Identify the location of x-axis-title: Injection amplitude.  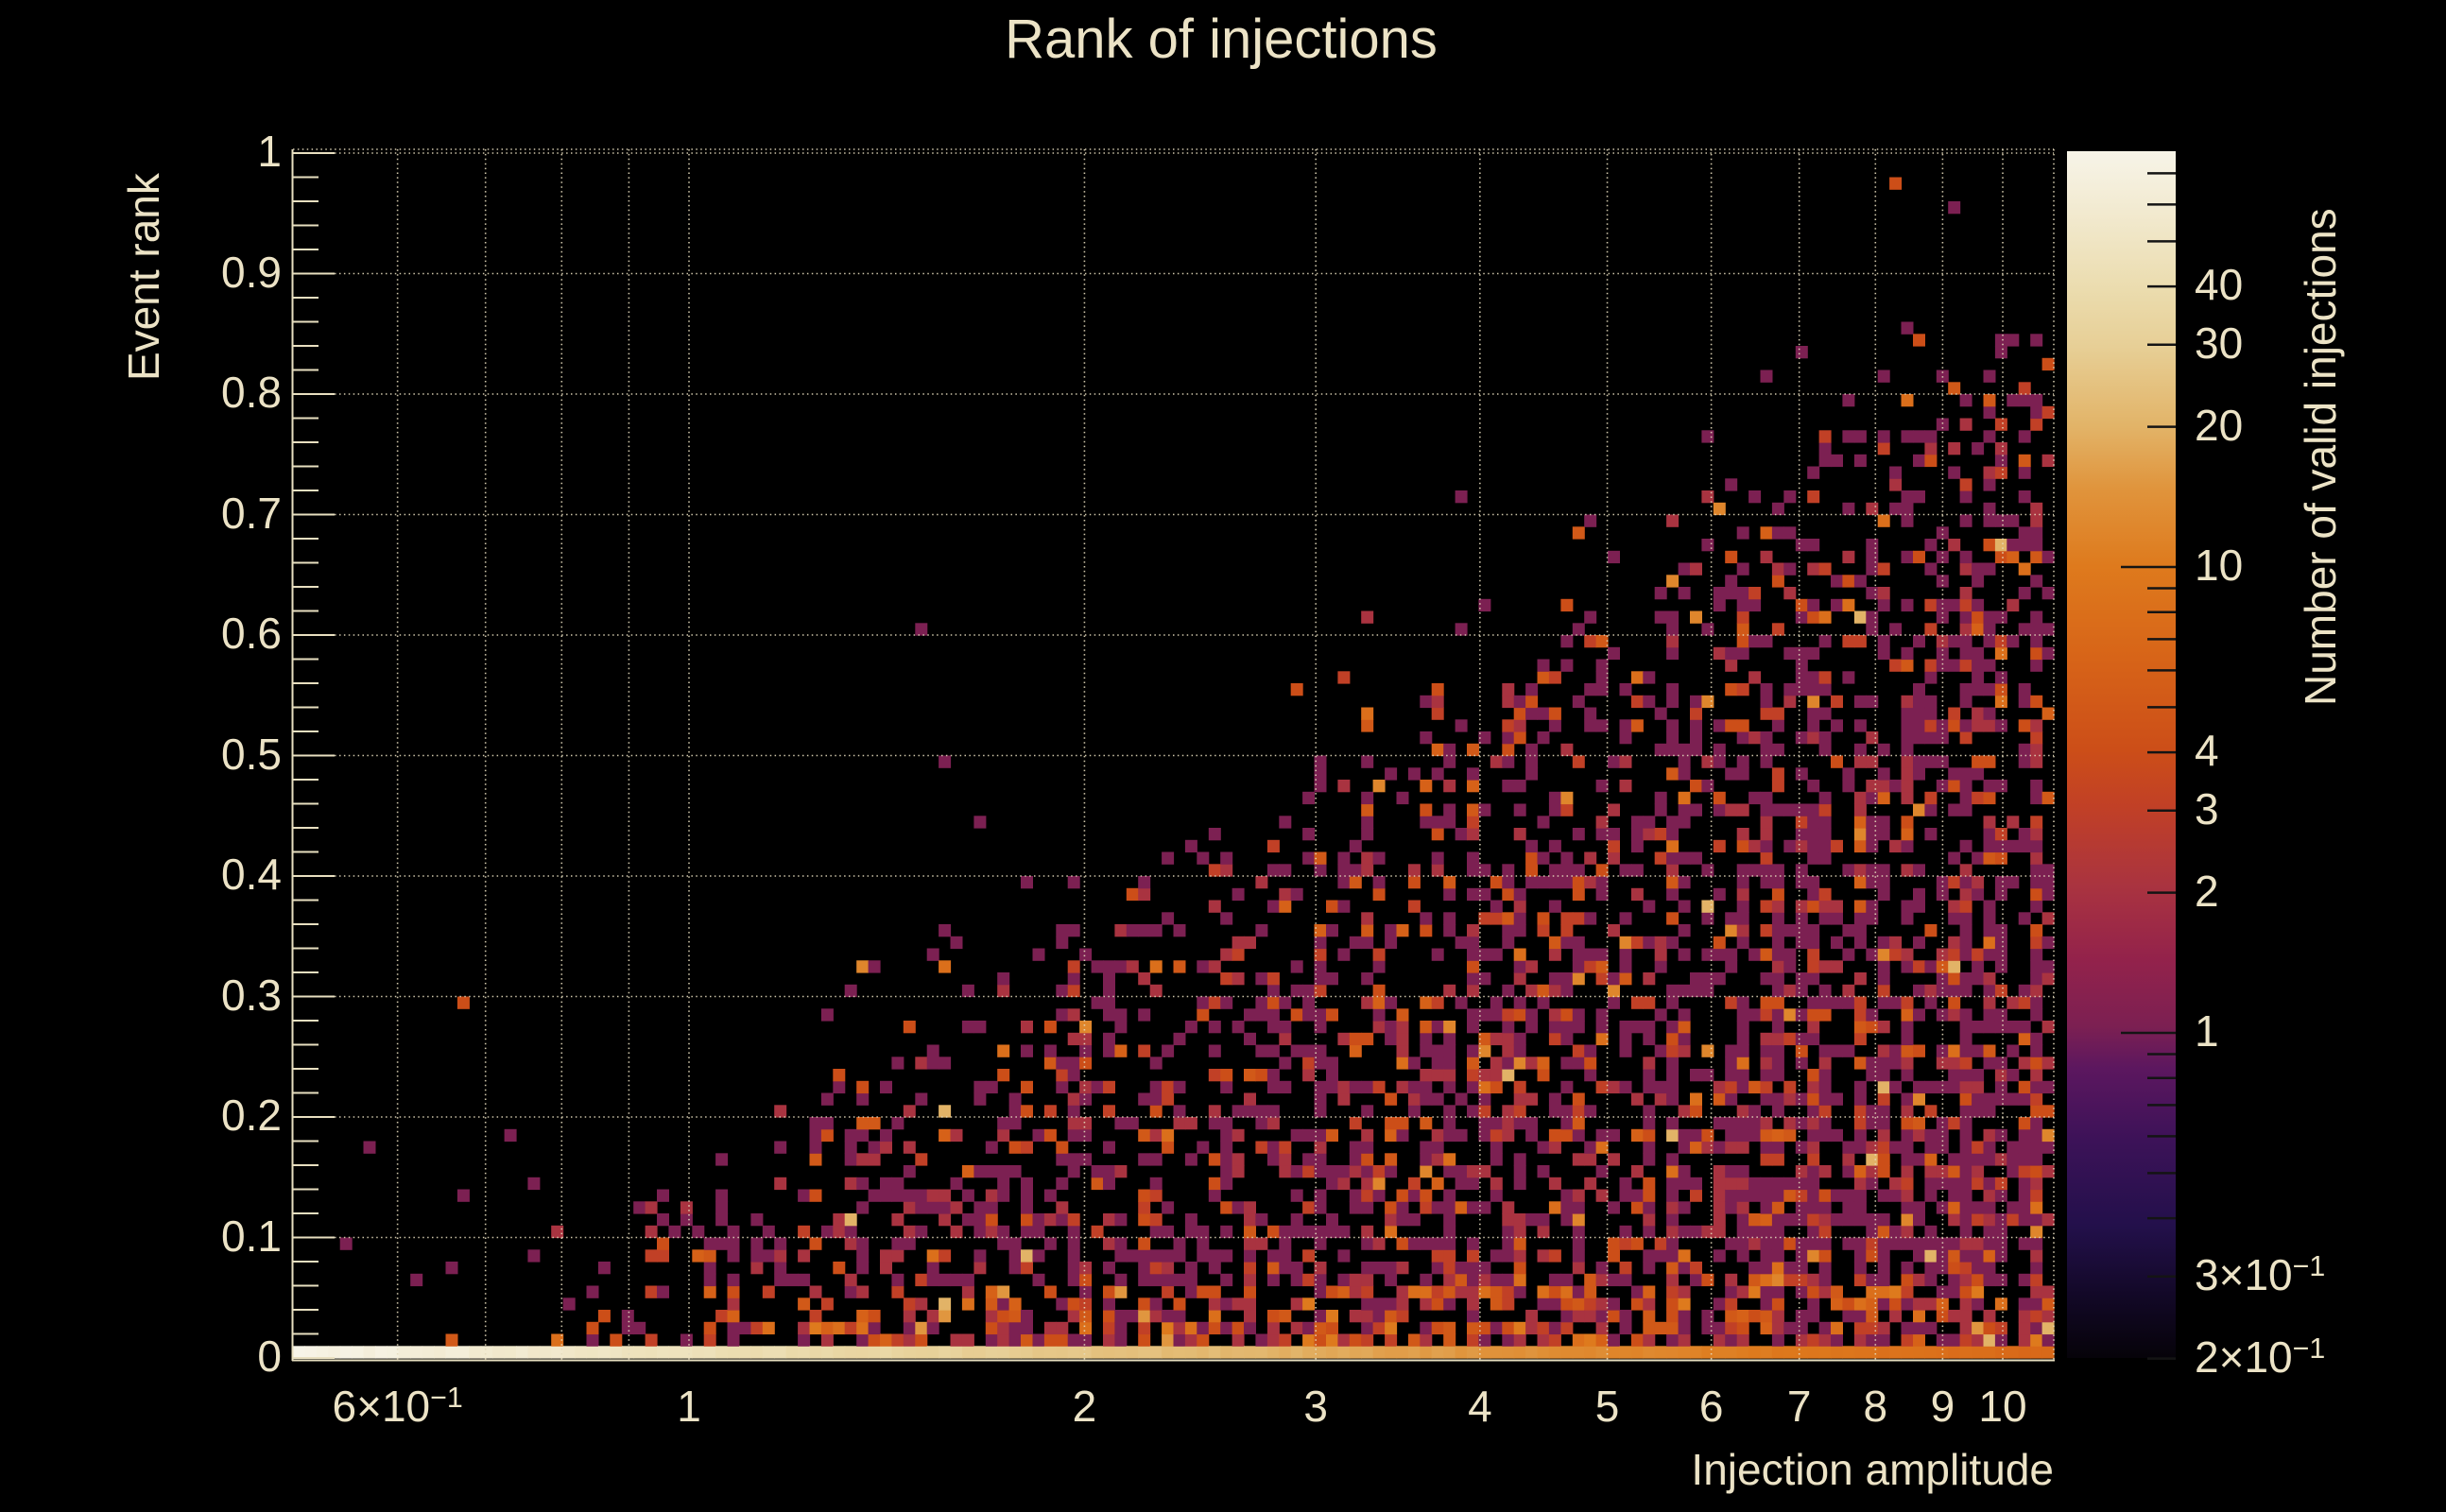
(1872, 1469).